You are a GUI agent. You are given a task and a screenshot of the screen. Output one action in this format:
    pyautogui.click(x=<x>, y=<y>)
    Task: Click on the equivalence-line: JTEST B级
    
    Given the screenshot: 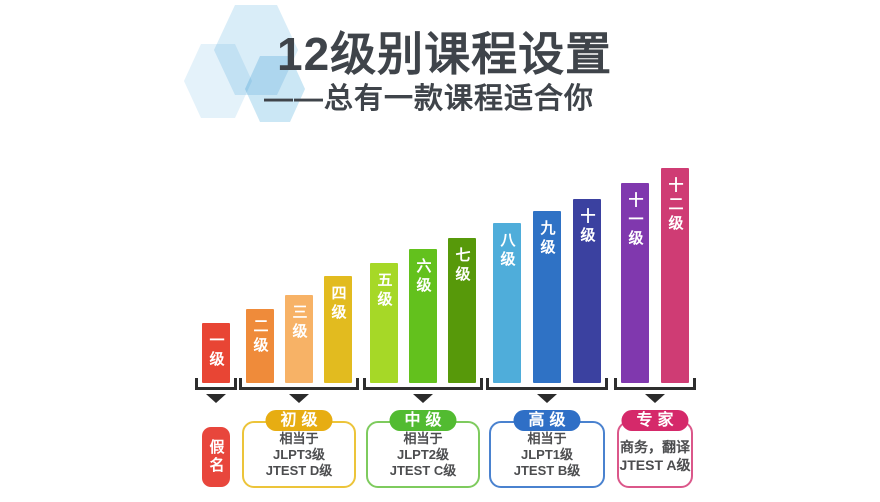 What is the action you would take?
    pyautogui.click(x=547, y=470)
    